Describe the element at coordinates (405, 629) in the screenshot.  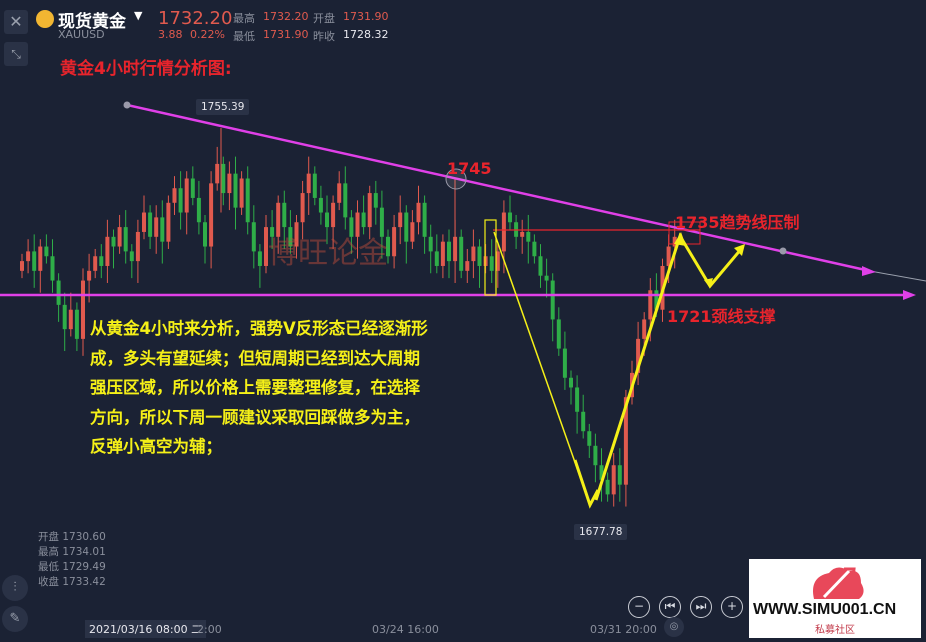
I see `time-tick: 03/24 16:00` at that location.